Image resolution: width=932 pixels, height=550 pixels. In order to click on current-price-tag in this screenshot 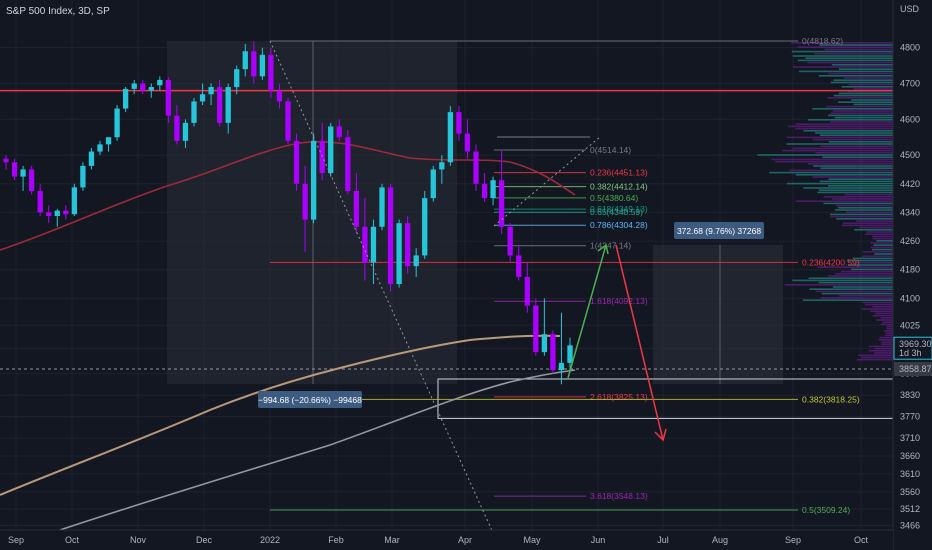, I will do `click(912, 348)`.